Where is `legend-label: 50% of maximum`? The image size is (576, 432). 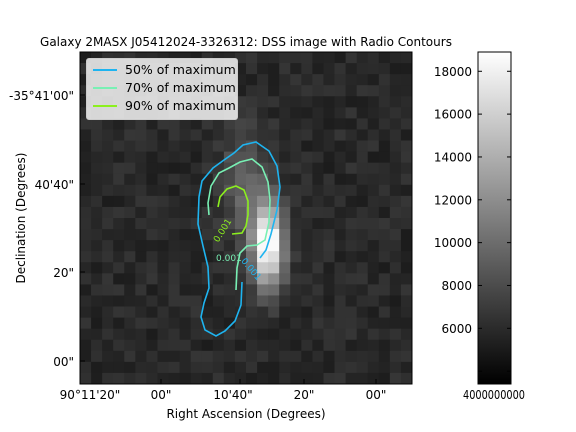 legend-label: 50% of maximum is located at coordinates (180, 69).